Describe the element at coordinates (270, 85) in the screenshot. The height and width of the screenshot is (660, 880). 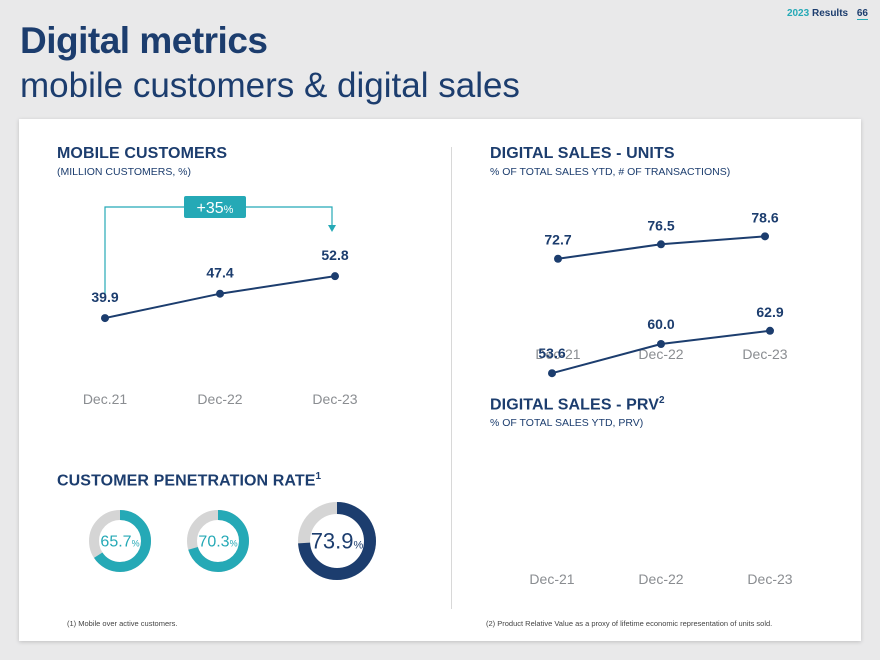
I see `page-subtitle: mobile customers & digital sales` at that location.